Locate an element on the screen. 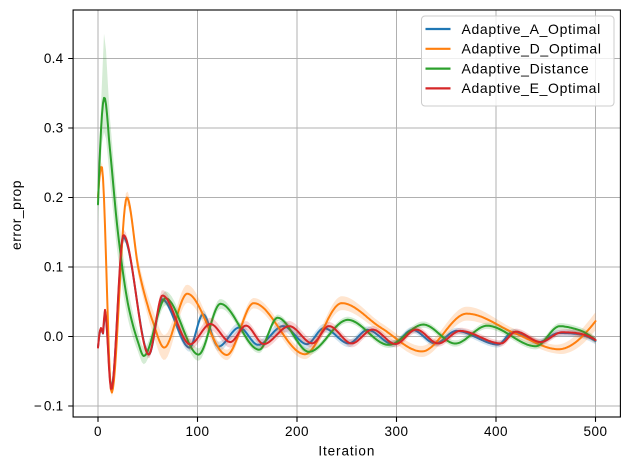 This screenshot has height=475, width=630. svg-text: Adaptive_Distance is located at coordinates (526, 68).